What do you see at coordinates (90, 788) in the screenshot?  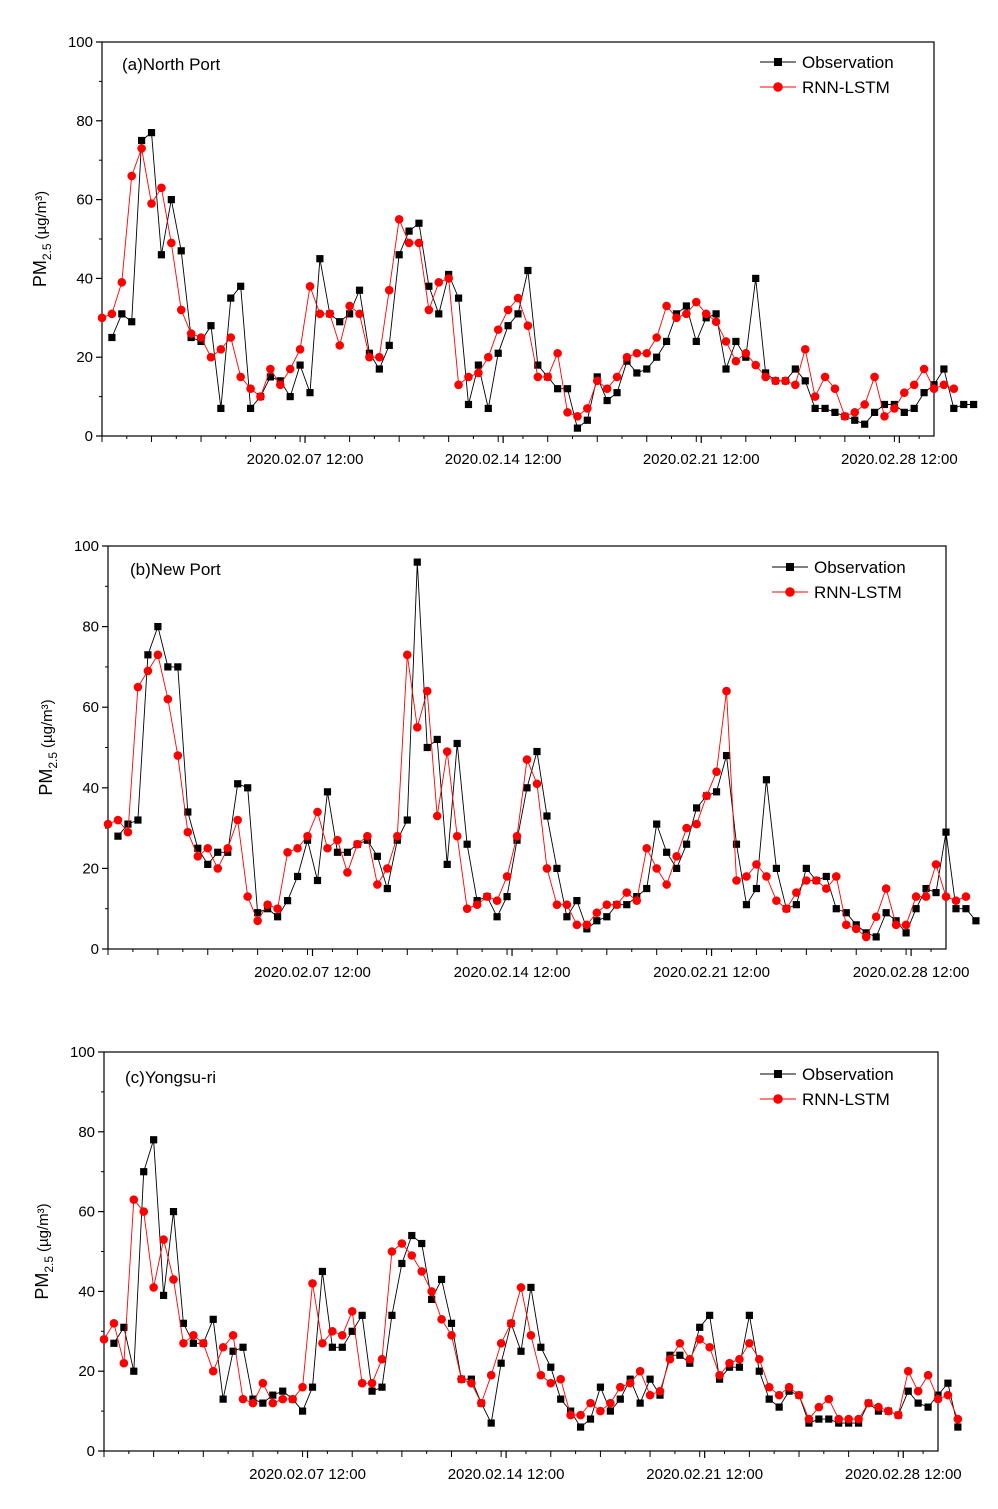 I see `y-tick-label: 40` at bounding box center [90, 788].